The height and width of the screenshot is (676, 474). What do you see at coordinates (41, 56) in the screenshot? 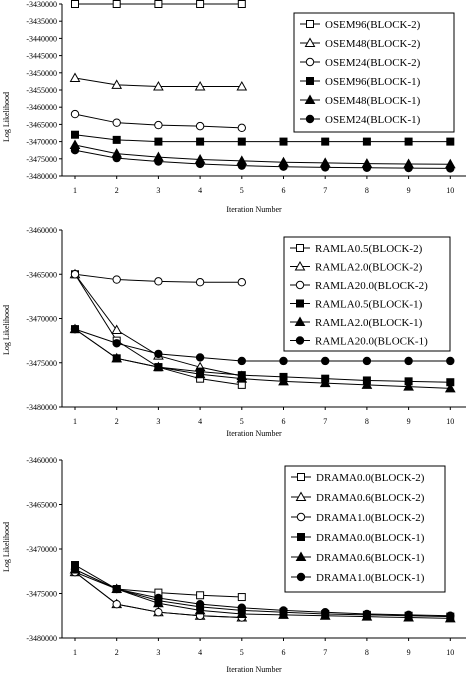
I see `y-tick-label: -3445000` at bounding box center [41, 56].